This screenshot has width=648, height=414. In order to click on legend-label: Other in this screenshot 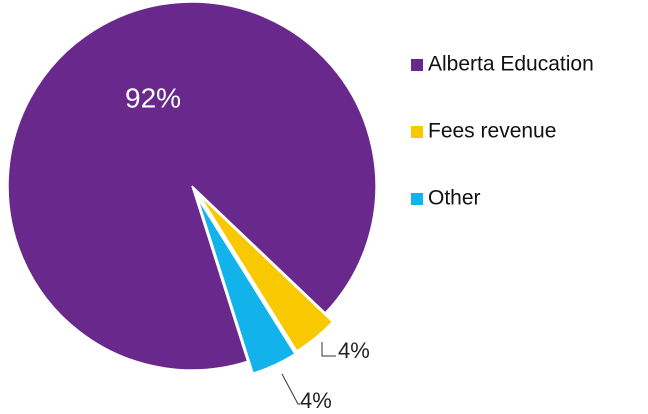, I will do `click(454, 198)`.